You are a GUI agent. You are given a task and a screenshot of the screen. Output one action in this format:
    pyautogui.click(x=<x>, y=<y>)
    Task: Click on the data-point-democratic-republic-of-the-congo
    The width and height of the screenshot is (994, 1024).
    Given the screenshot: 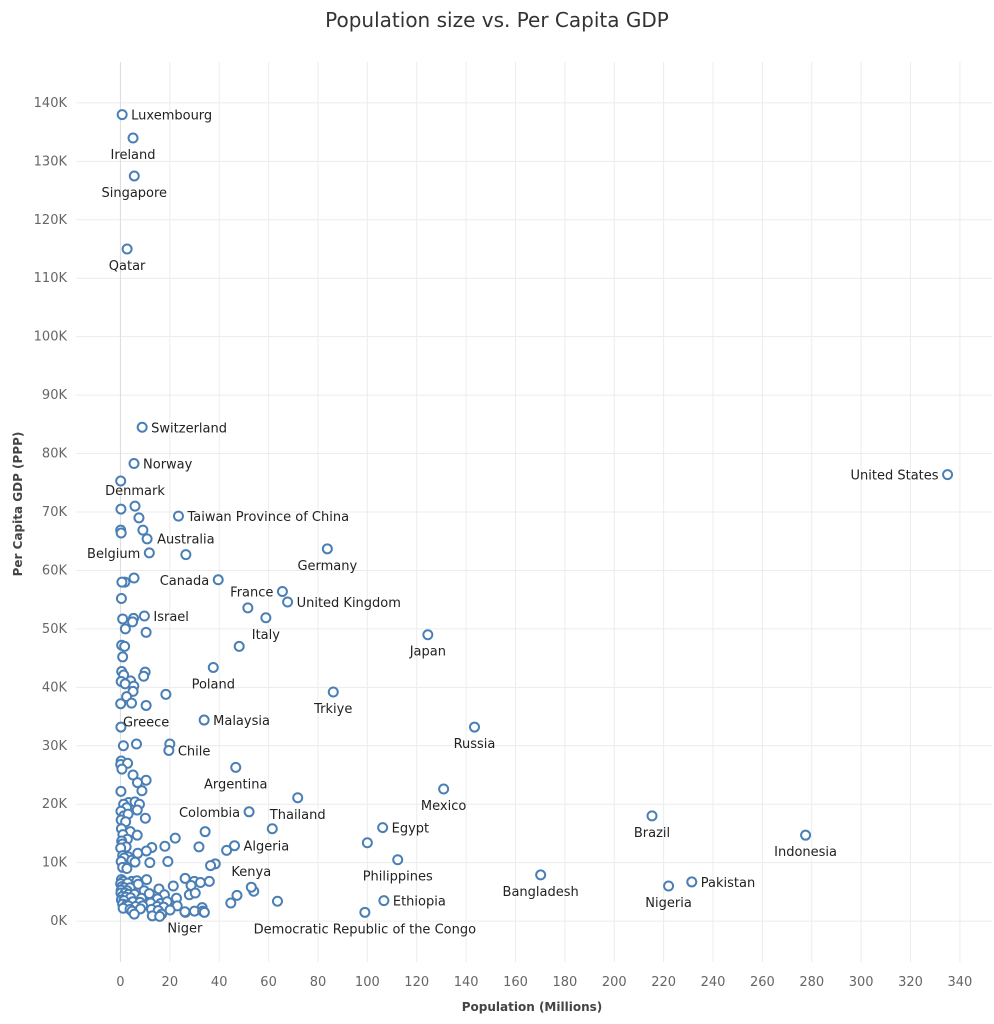 What is the action you would take?
    pyautogui.click(x=365, y=912)
    